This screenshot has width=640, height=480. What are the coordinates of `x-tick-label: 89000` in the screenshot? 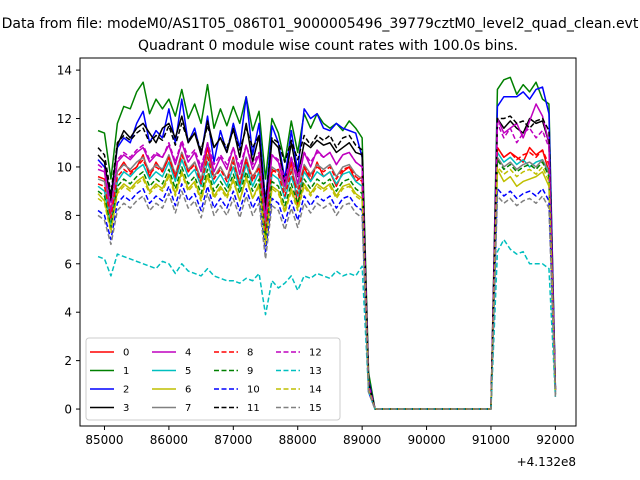 It's located at (362, 440).